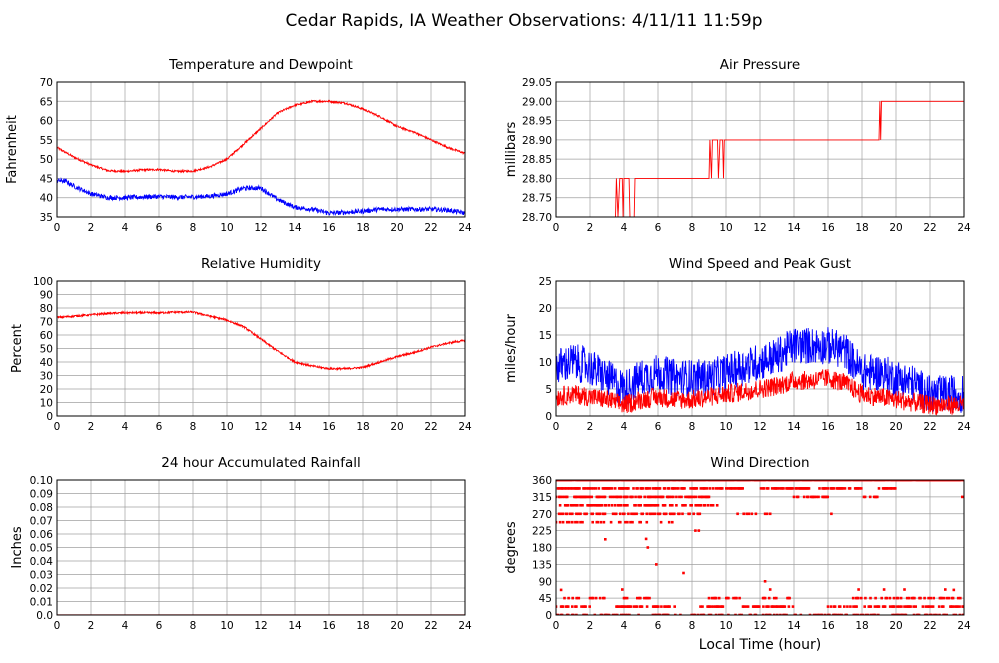 The width and height of the screenshot is (999, 663). I want to click on chart-title: Temperature and Dewpoint, so click(260, 65).